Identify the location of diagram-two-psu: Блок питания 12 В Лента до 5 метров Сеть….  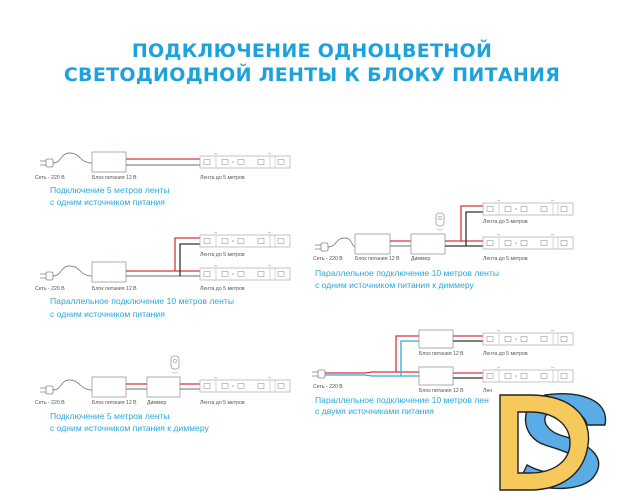
(442, 371).